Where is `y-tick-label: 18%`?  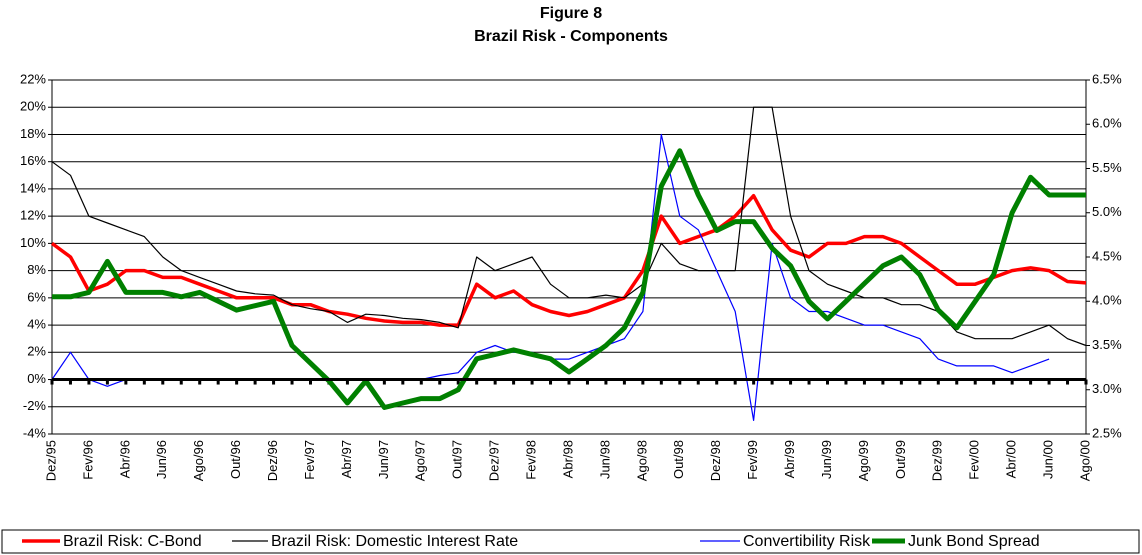 y-tick-label: 18% is located at coordinates (33, 133).